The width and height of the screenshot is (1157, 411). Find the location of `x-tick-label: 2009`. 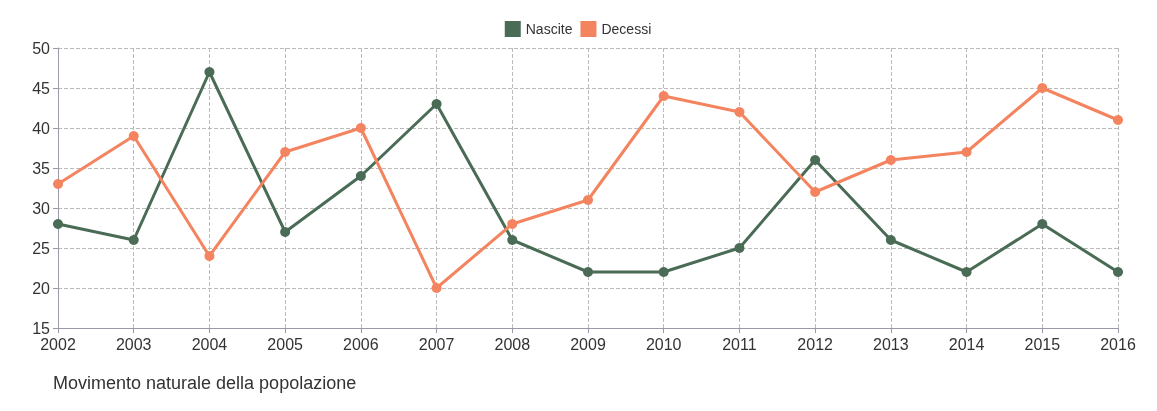

x-tick-label: 2009 is located at coordinates (588, 344).